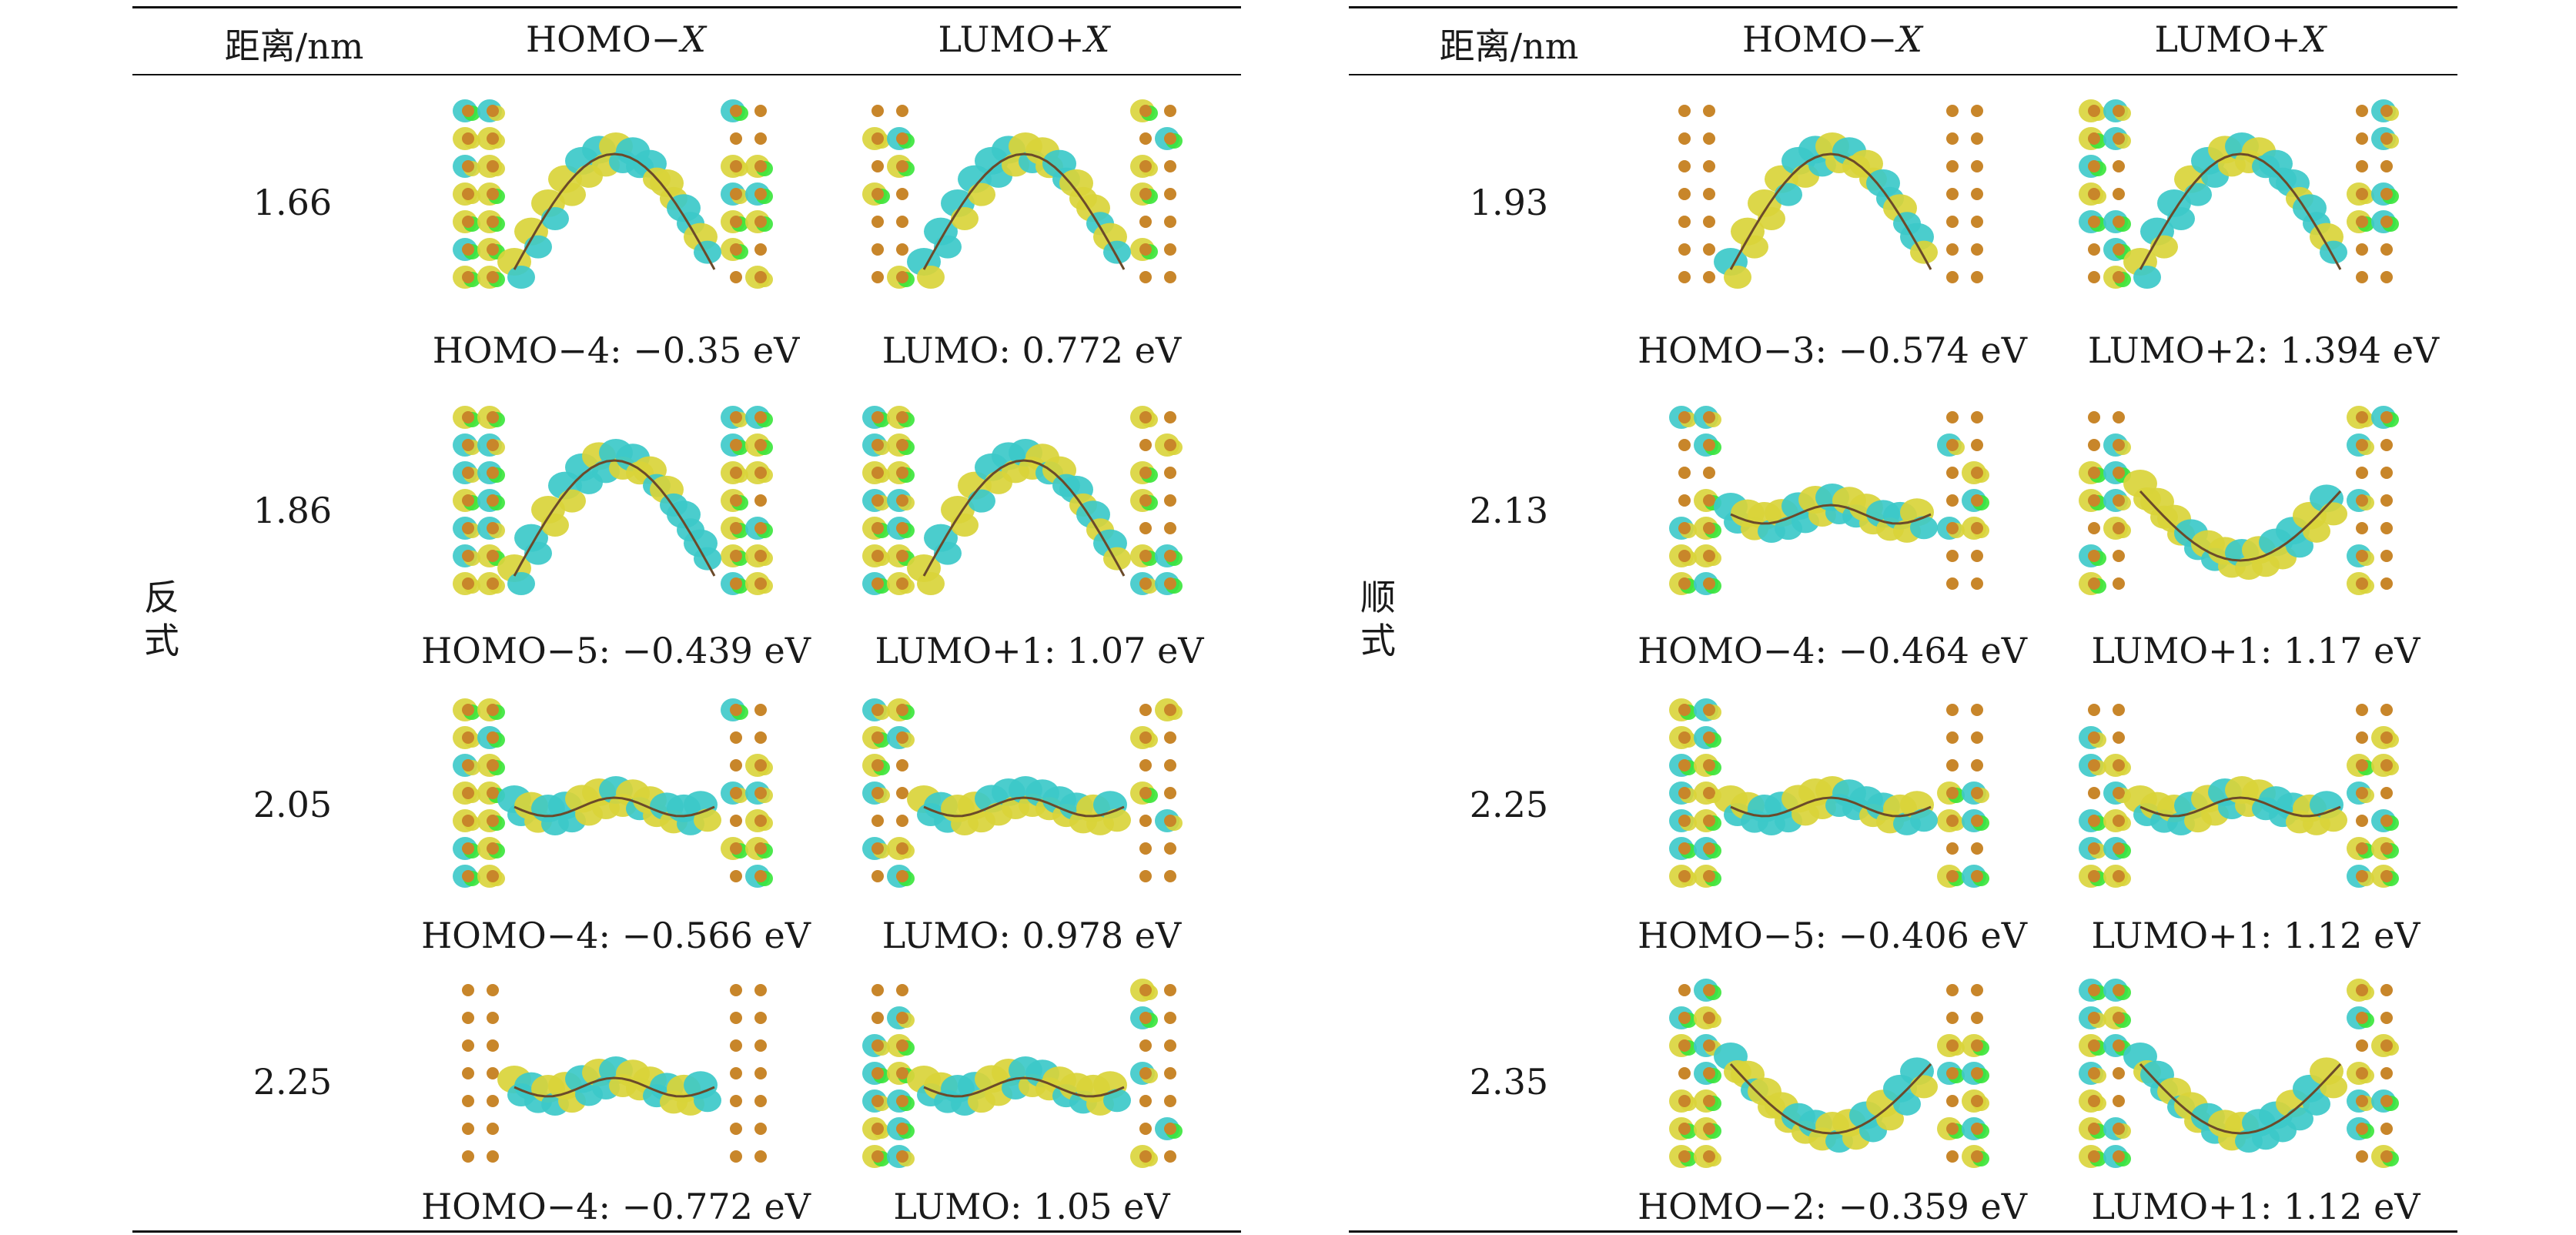 The width and height of the screenshot is (2576, 1235). What do you see at coordinates (1833, 1206) in the screenshot?
I see `homo-caption: HOMO−2: −0.359 eV` at bounding box center [1833, 1206].